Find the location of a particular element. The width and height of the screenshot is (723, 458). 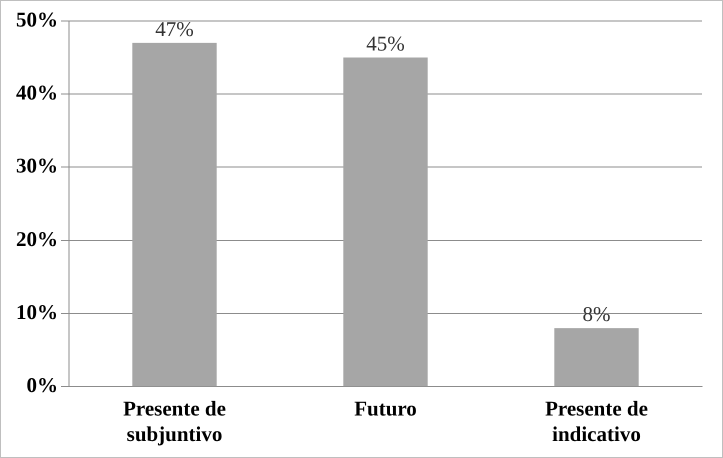

y-tick-label: 0% is located at coordinates (42, 385).